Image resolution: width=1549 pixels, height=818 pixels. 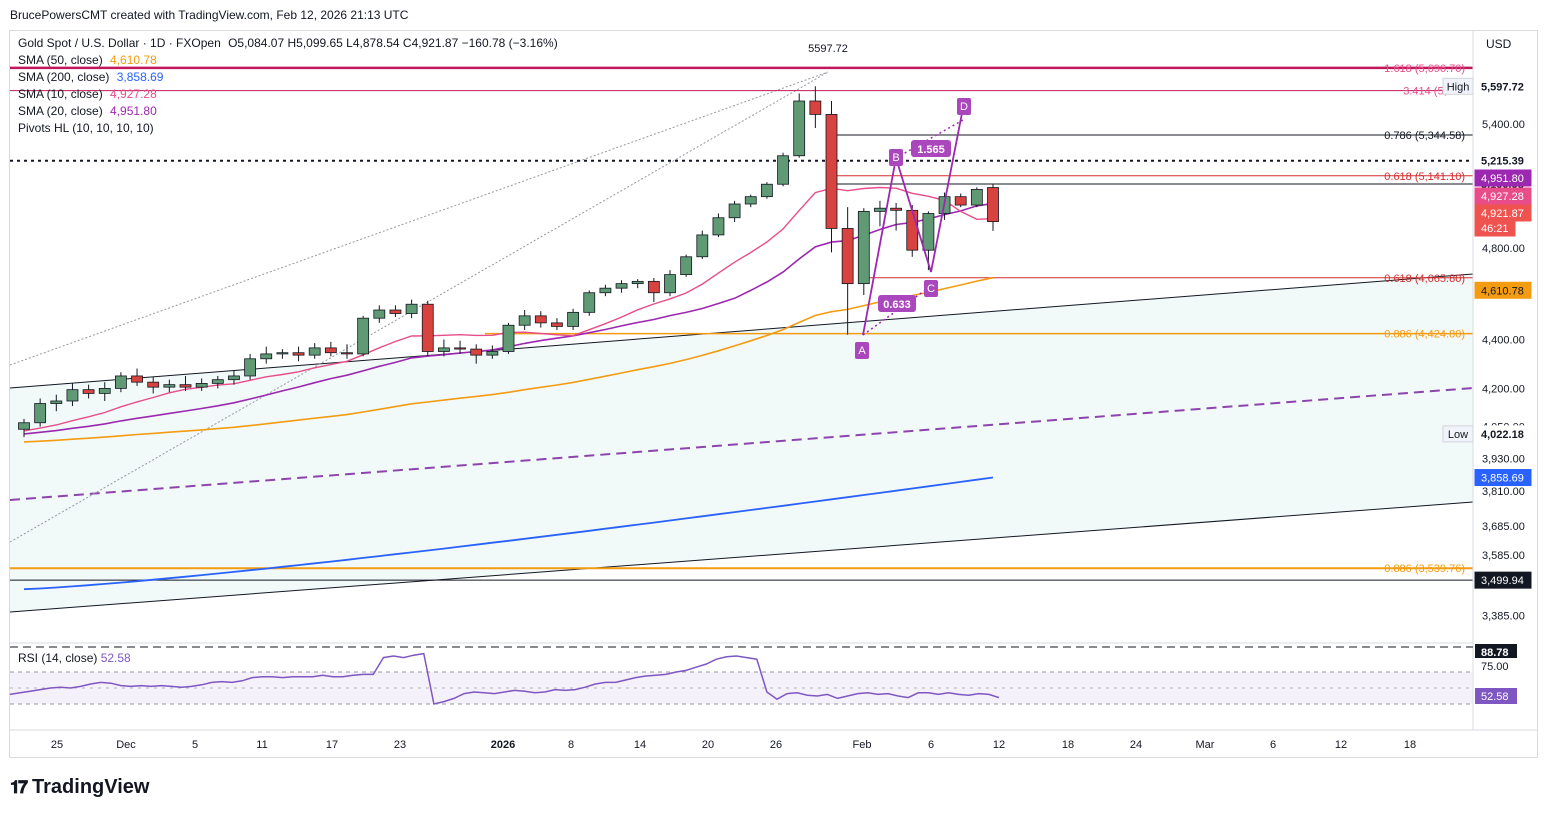 I want to click on y-tick-label: 5,400.00, so click(x=1503, y=125).